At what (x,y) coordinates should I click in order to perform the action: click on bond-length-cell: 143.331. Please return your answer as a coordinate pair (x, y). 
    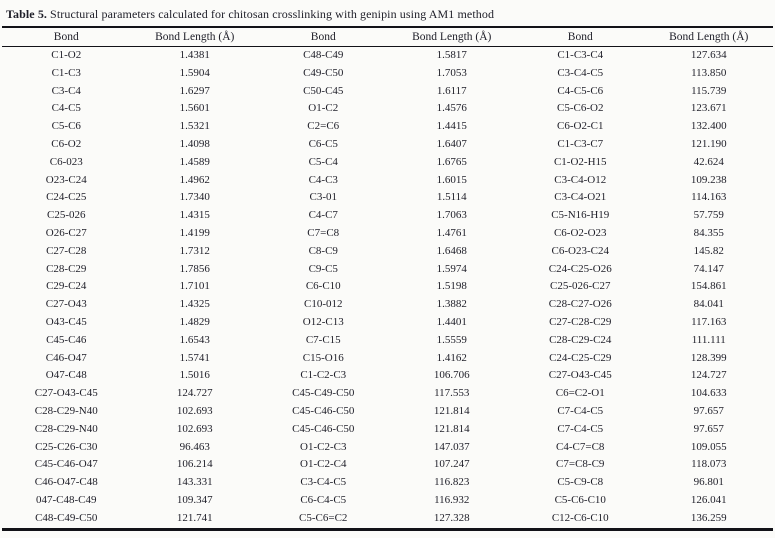
    Looking at the image, I should click on (194, 482).